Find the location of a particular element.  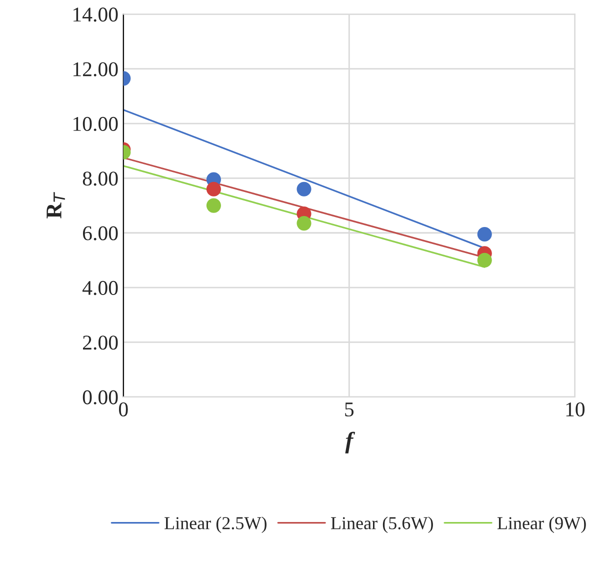

x-axis-title: f is located at coordinates (350, 443).